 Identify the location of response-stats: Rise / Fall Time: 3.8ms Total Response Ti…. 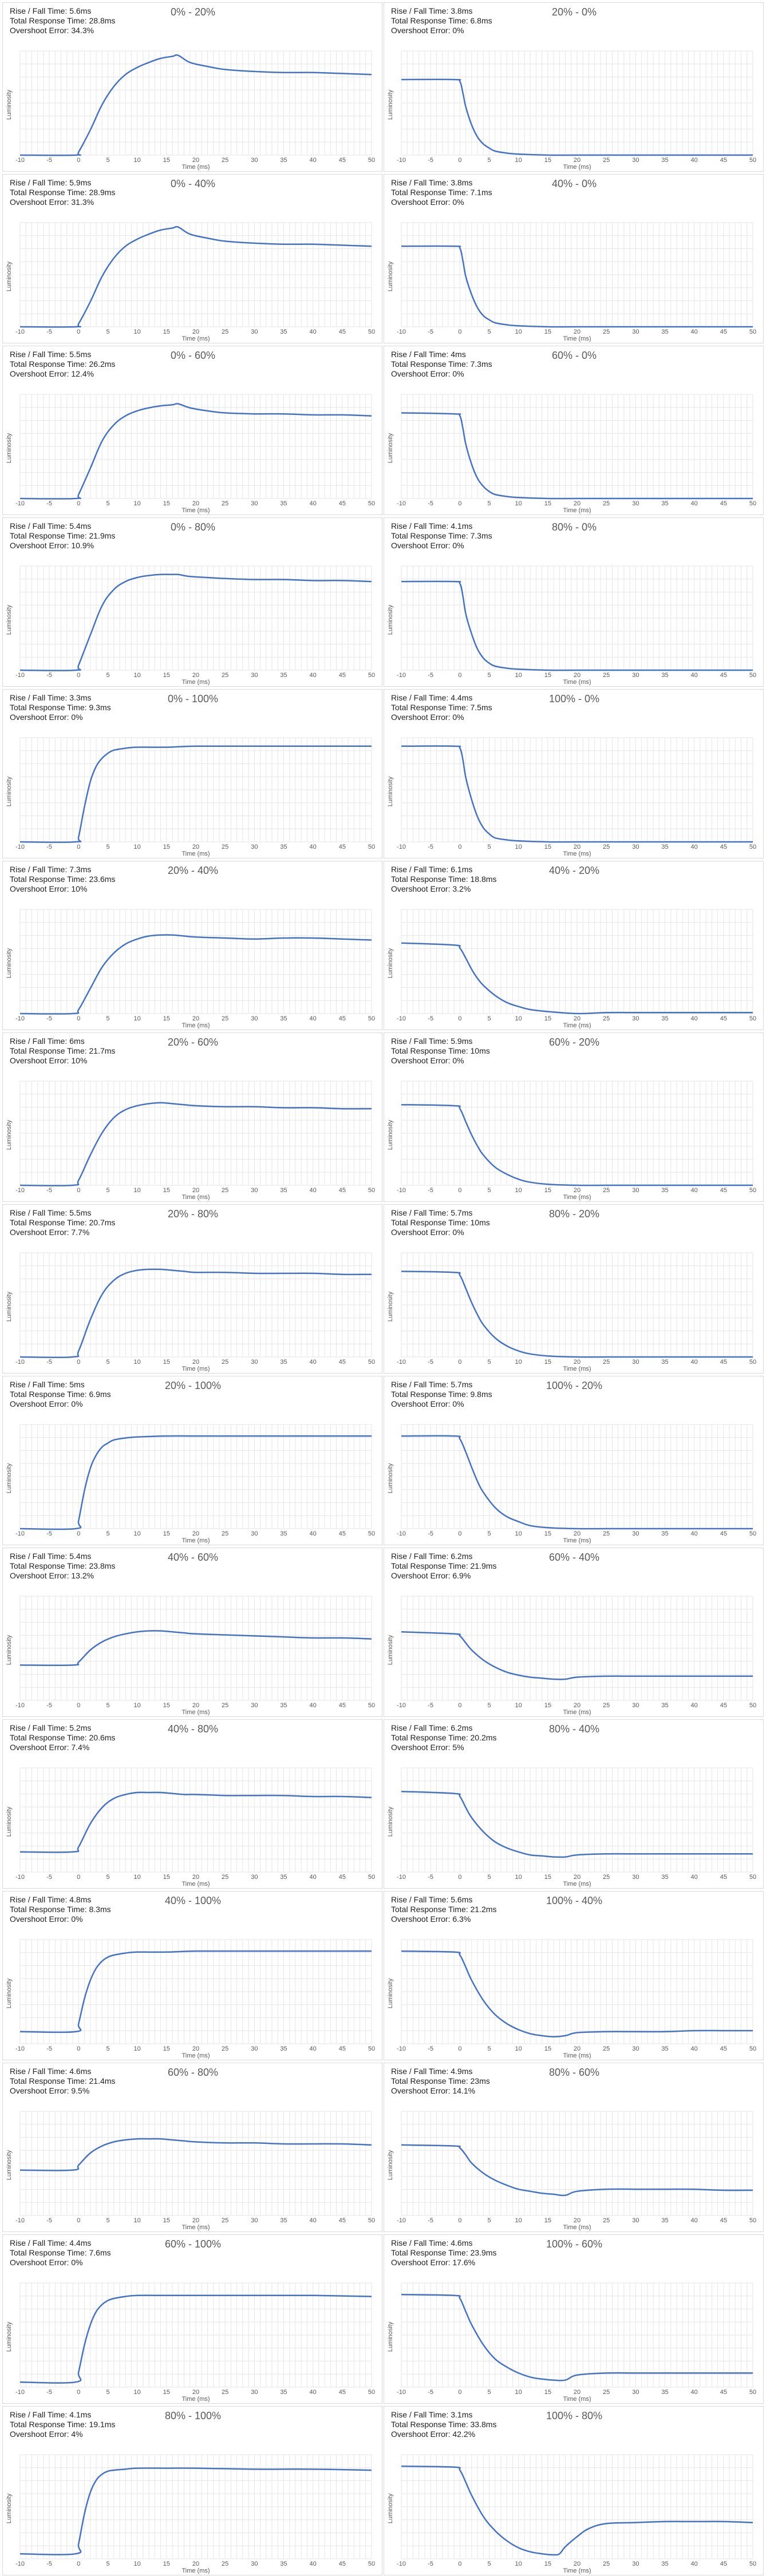
(441, 192).